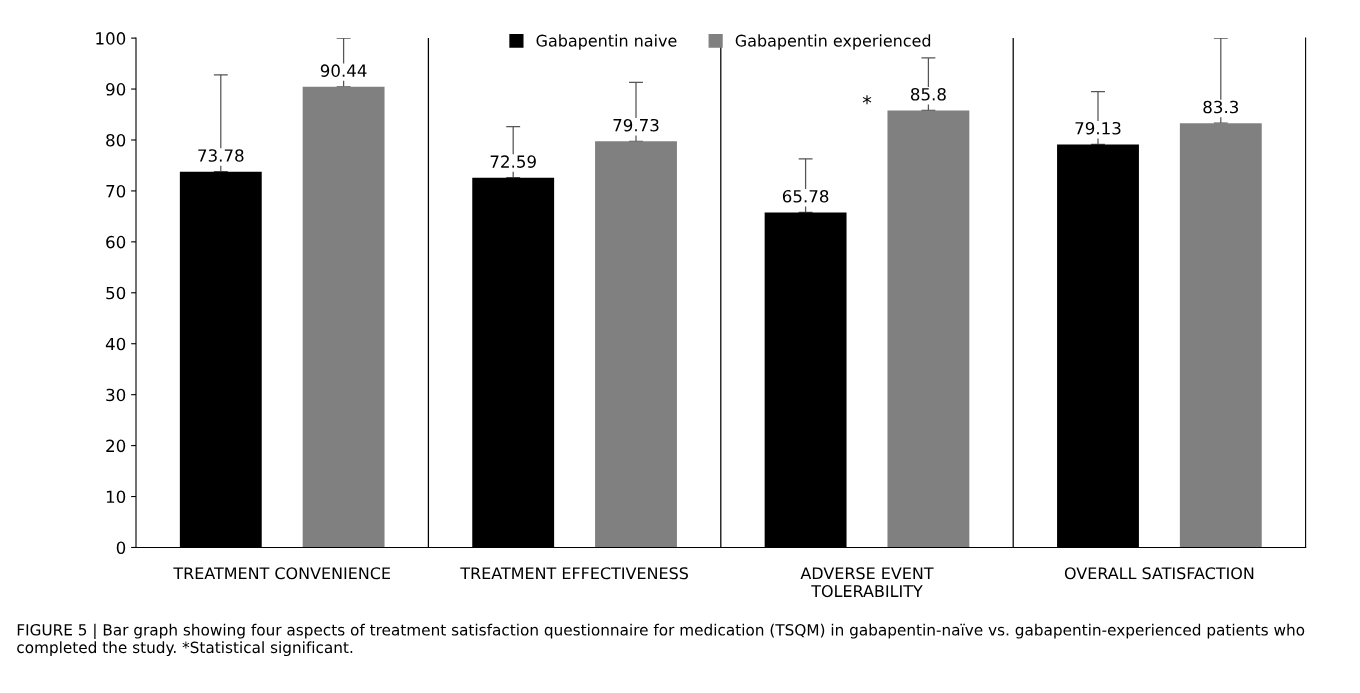 This screenshot has height=693, width=1360. I want to click on y-tick-label: 30, so click(116, 395).